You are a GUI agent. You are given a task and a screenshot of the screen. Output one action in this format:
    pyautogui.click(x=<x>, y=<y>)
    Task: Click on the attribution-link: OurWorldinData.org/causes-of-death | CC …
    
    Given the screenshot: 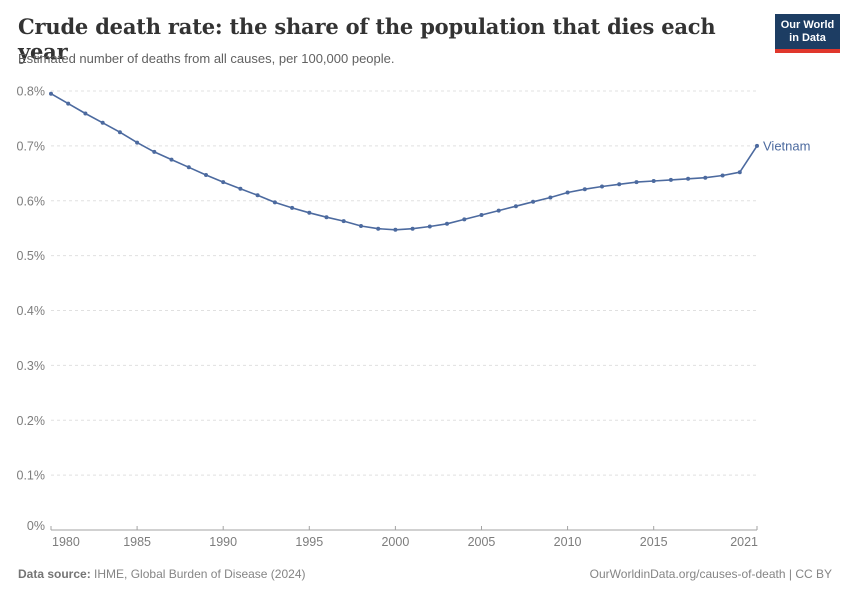 What is the action you would take?
    pyautogui.click(x=710, y=574)
    